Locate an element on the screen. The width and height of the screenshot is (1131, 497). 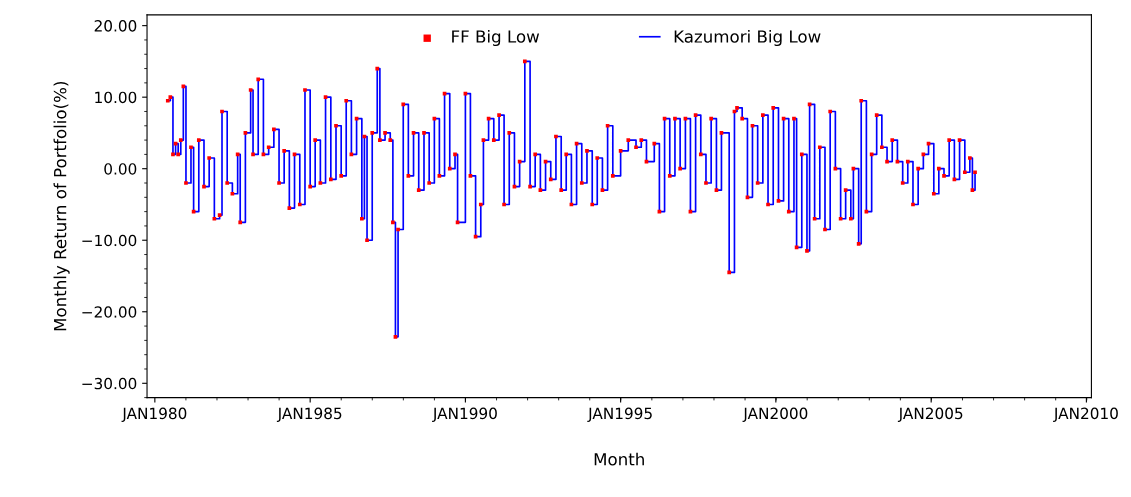
y-axis-title: Monthly Return of Portfolio(%) is located at coordinates (61, 206).